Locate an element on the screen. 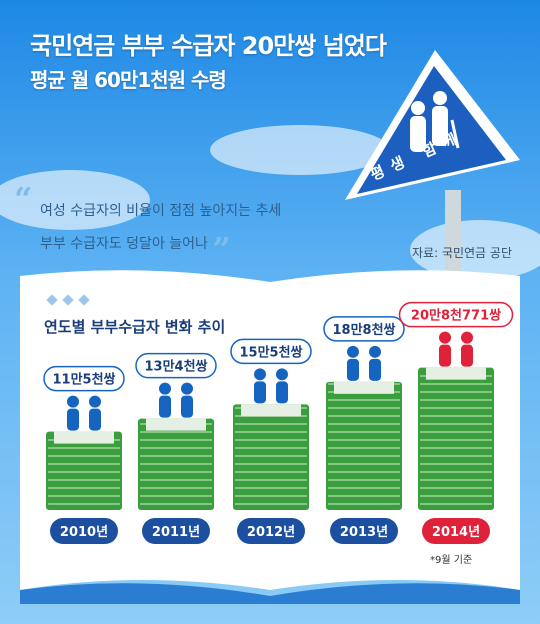  bar-group: 18만8천쌍 2013년 is located at coordinates (364, 430).